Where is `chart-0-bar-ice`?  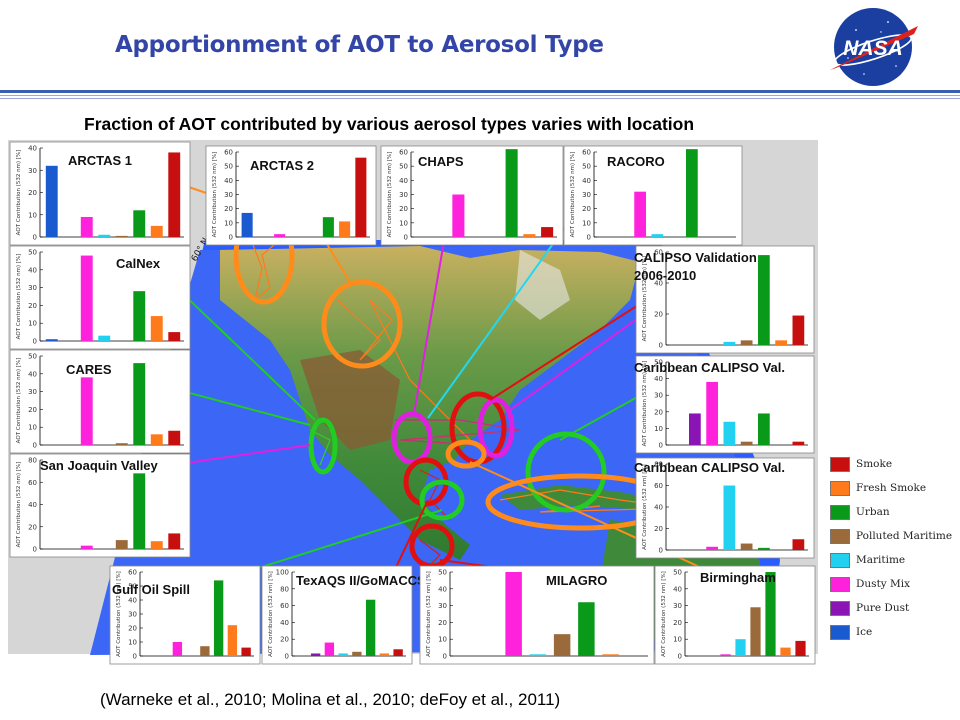
chart-0-bar-ice is located at coordinates (51, 201).